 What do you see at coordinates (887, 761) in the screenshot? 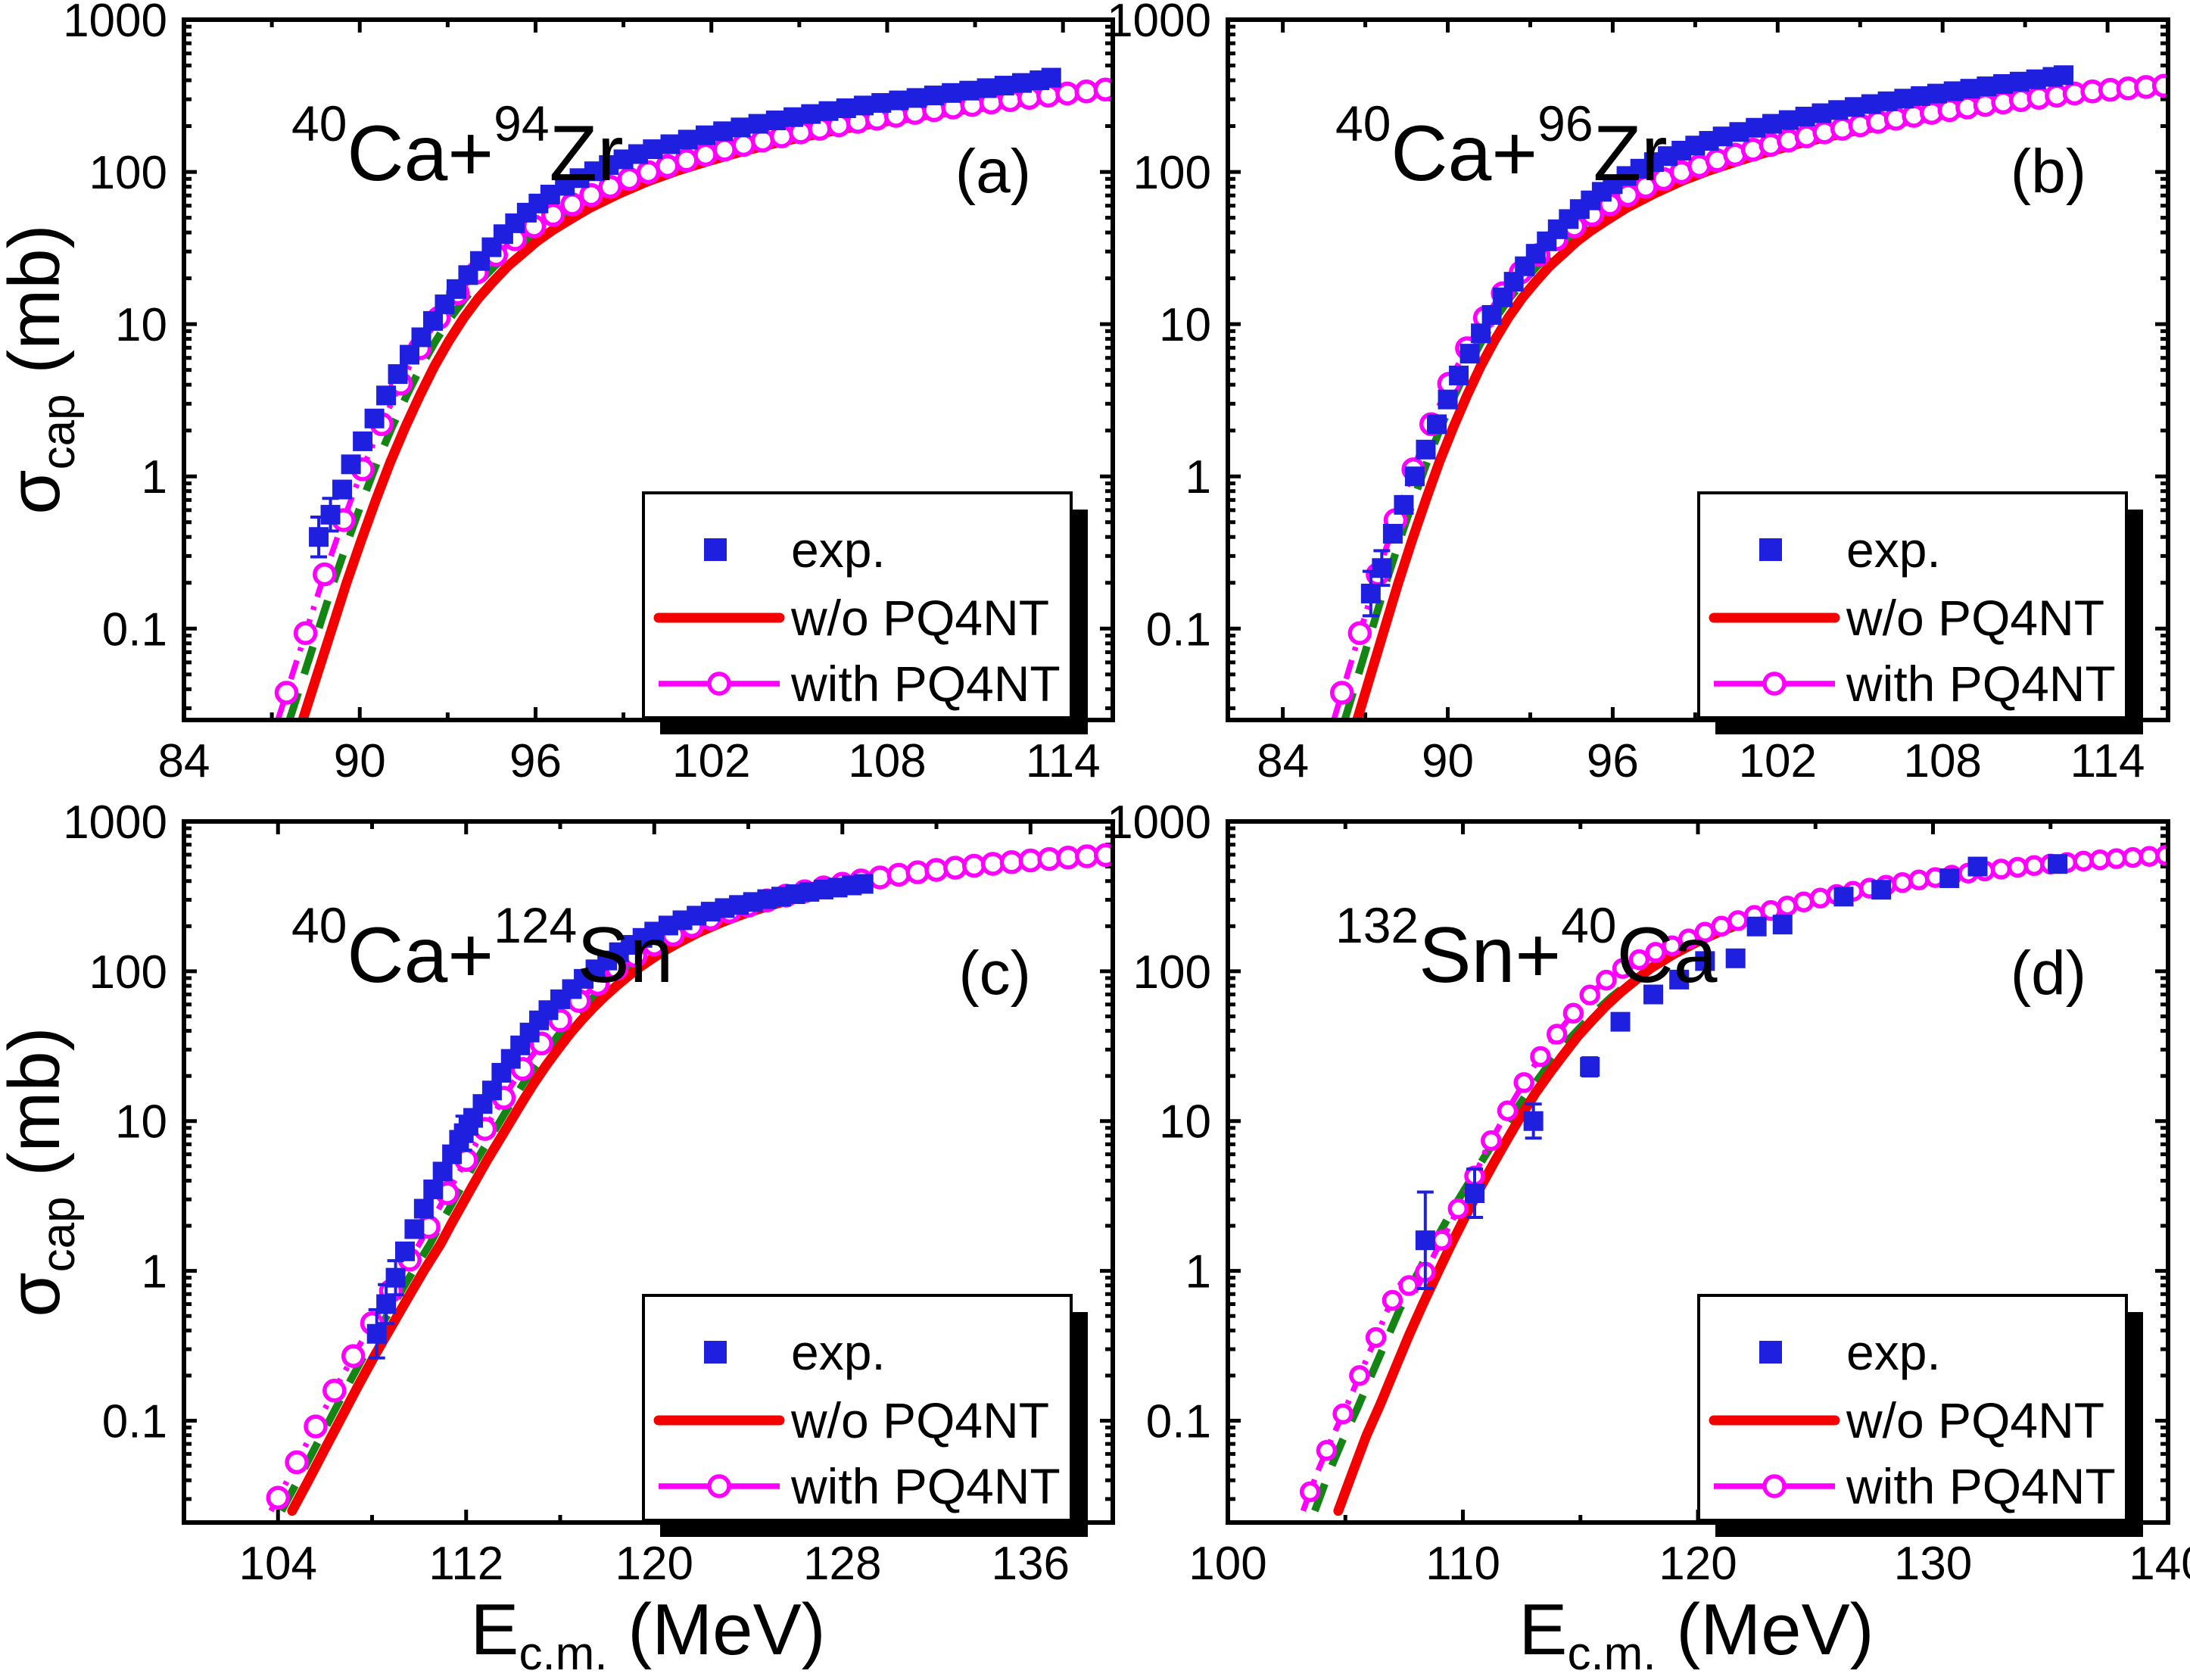
I see `panel-a-x-tick-label: 108` at bounding box center [887, 761].